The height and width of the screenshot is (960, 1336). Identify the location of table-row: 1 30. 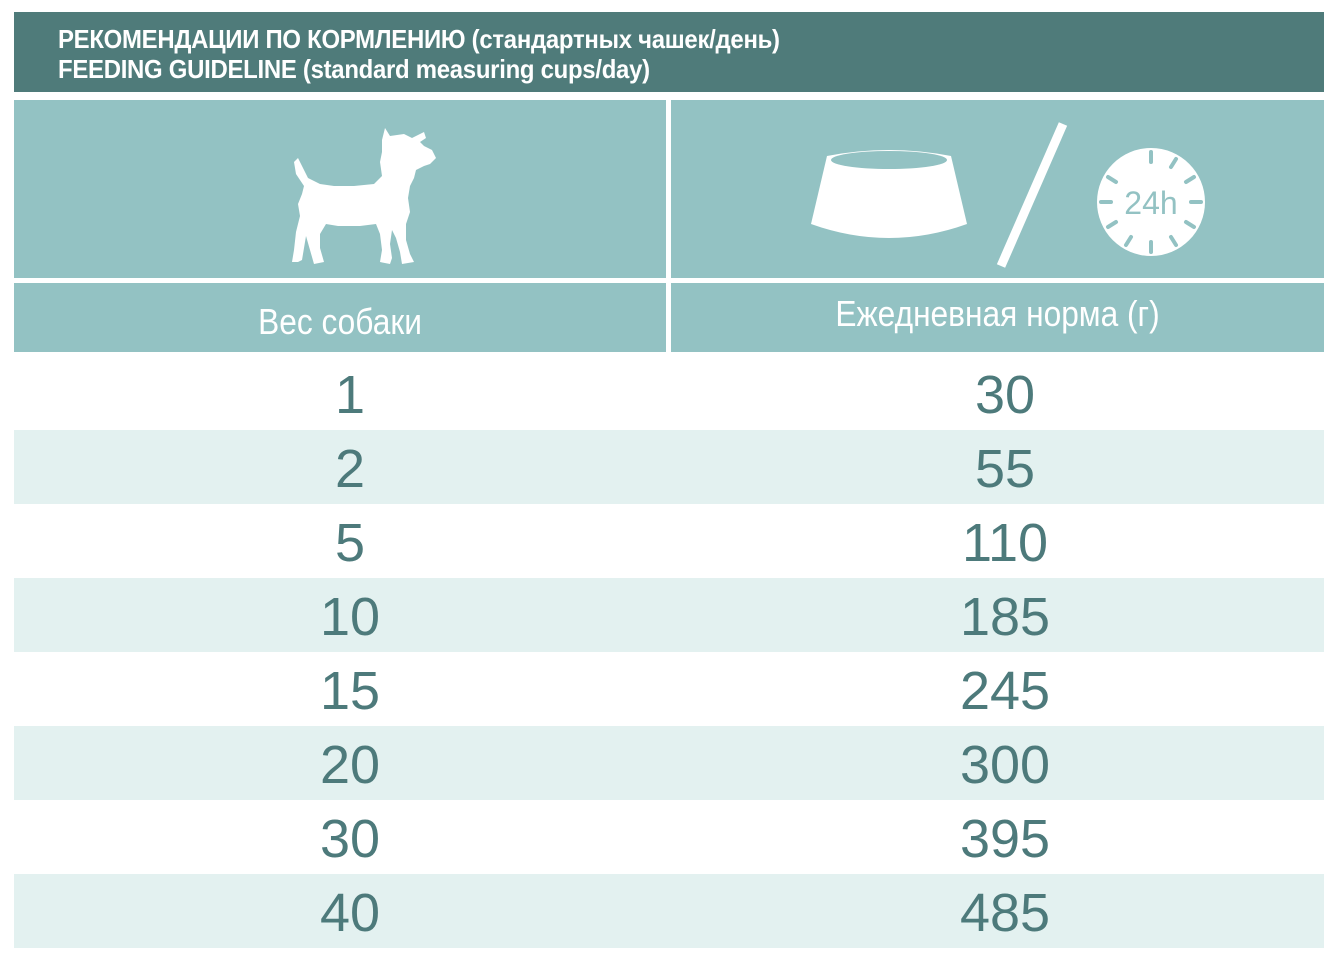
(669, 393).